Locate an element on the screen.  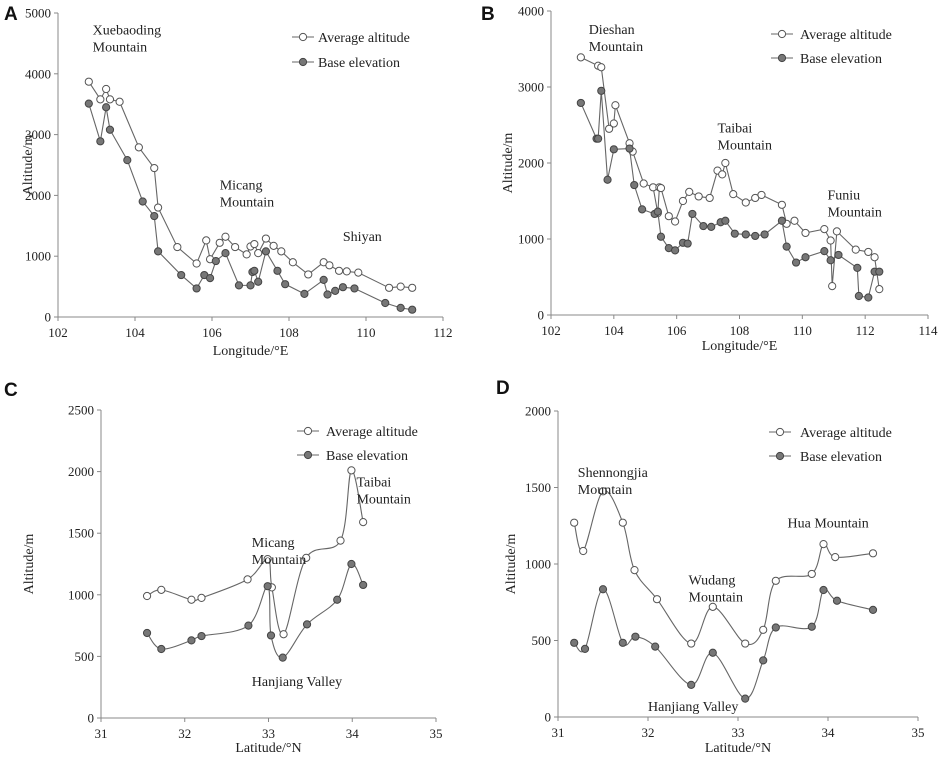
series-line-base-elevation is located at coordinates (255, 611).